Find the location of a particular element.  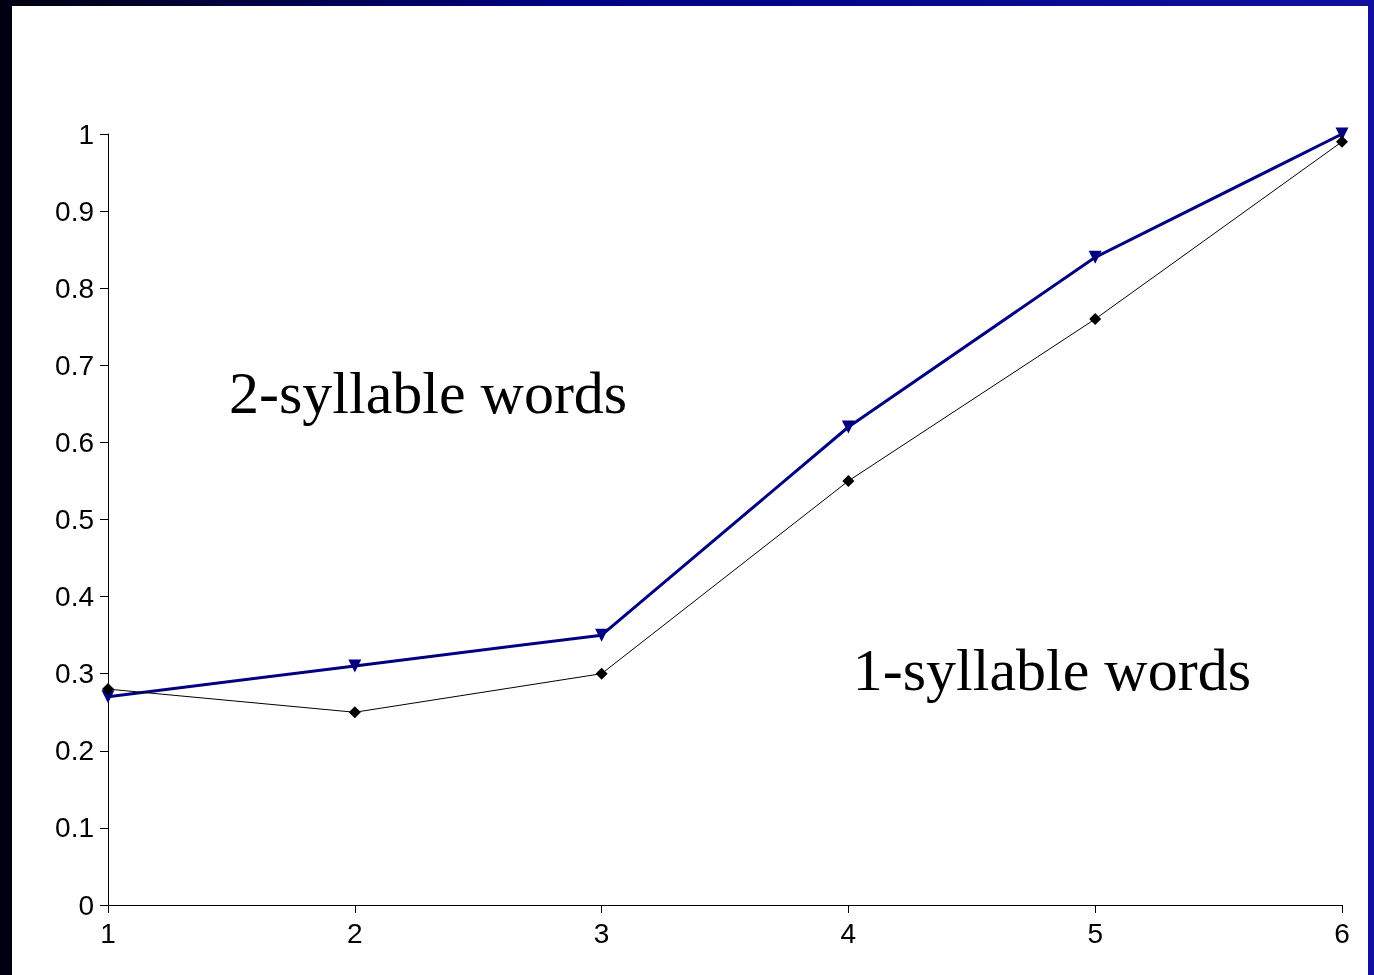

x-tick-label: 1 is located at coordinates (108, 933).